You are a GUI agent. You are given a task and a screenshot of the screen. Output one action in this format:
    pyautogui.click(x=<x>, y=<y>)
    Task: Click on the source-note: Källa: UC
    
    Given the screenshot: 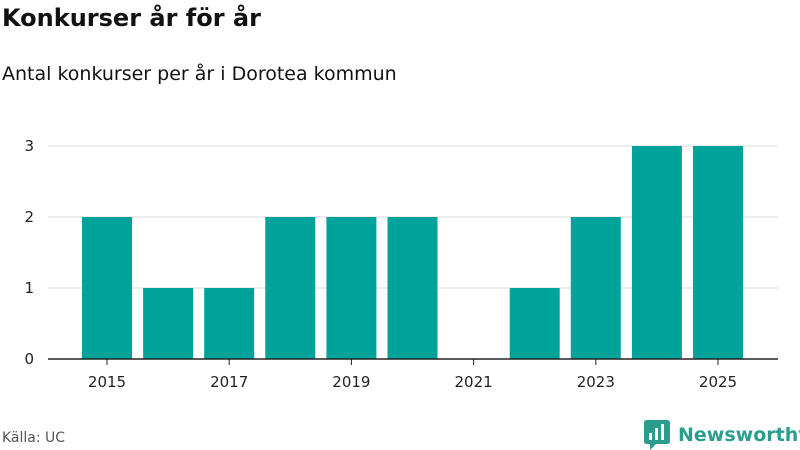 What is the action you would take?
    pyautogui.click(x=34, y=438)
    